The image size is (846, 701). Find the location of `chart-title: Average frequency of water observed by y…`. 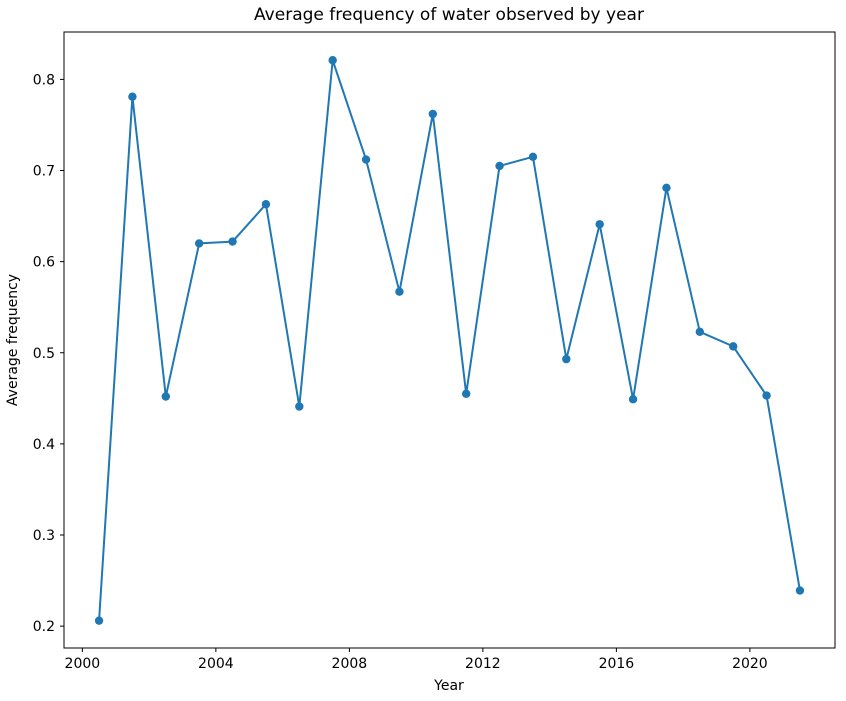

chart-title: Average frequency of water observed by y… is located at coordinates (449, 15).